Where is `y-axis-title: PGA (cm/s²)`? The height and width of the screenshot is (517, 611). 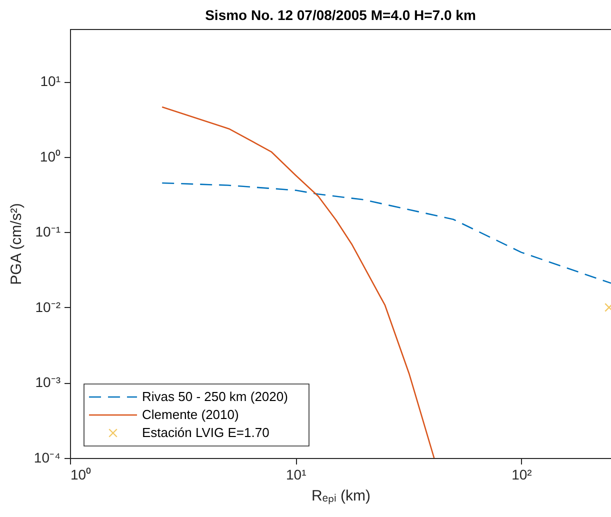 y-axis-title: PGA (cm/s²) is located at coordinates (16, 244).